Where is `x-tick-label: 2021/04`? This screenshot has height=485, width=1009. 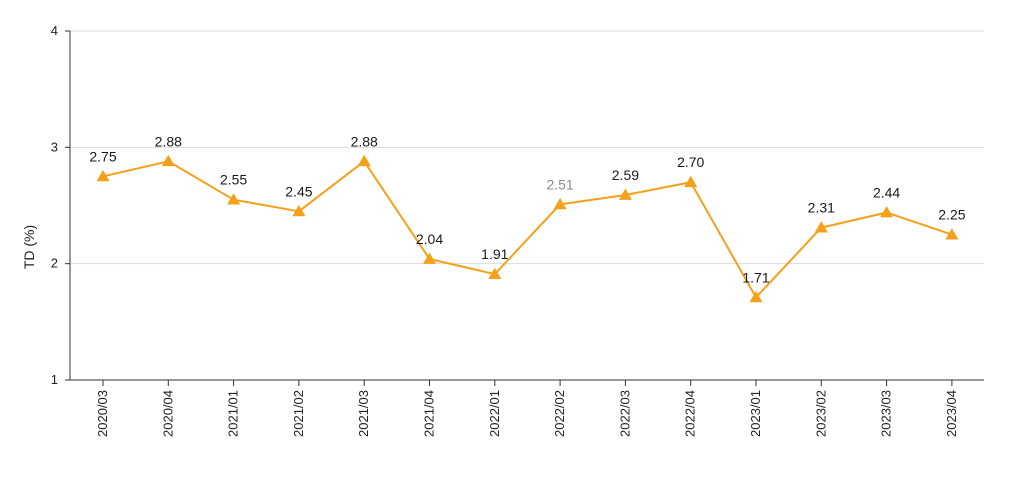
x-tick-label: 2021/04 is located at coordinates (429, 413).